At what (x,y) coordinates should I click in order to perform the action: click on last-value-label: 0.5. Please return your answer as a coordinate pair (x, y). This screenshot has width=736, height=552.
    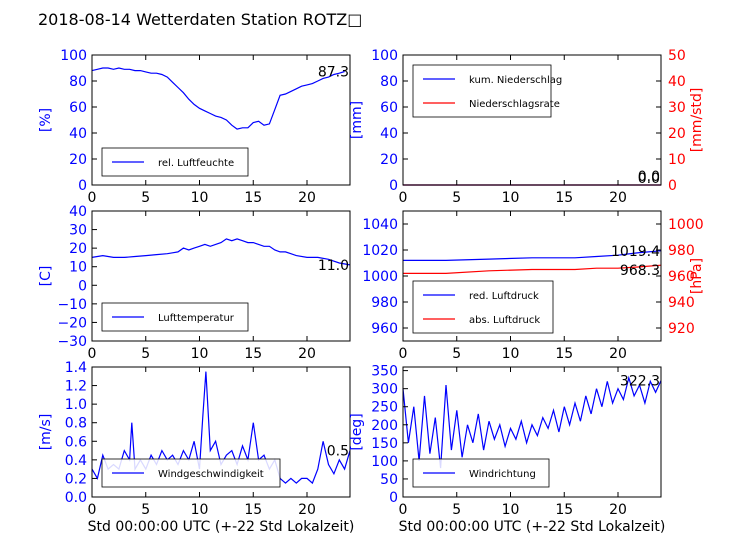
    Looking at the image, I should click on (338, 452).